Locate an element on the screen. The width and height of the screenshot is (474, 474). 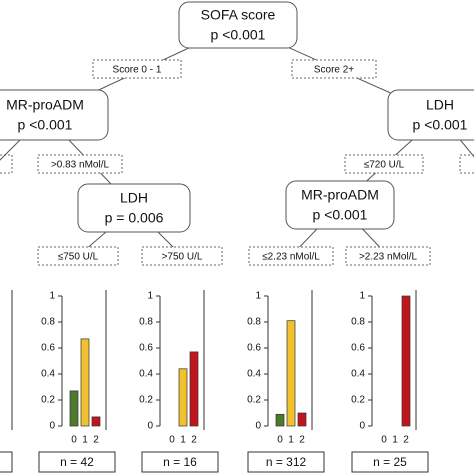
leaf-count: n = 42 is located at coordinates (77, 462).